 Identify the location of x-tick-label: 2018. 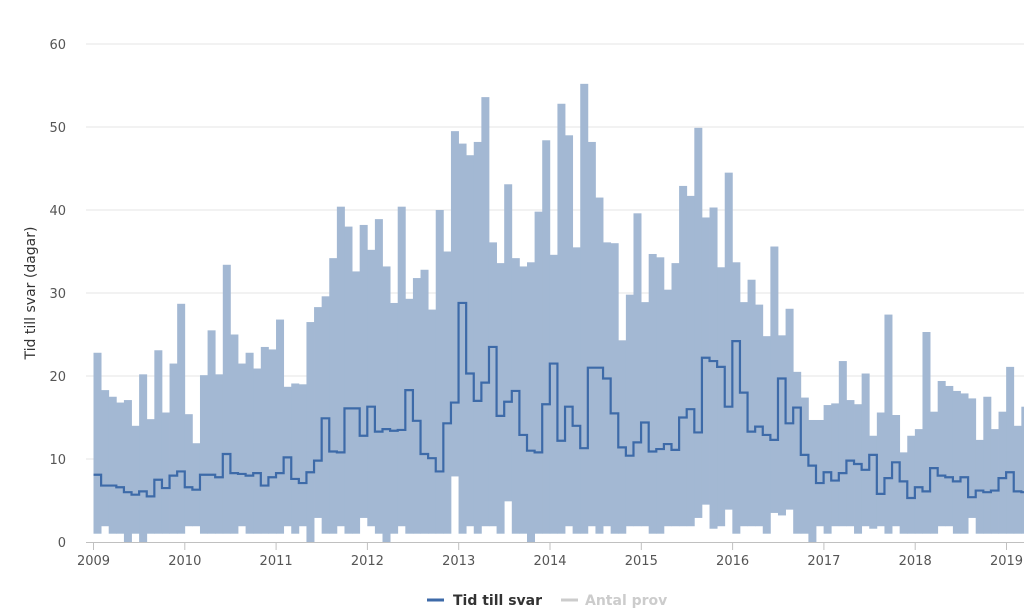
(915, 561).